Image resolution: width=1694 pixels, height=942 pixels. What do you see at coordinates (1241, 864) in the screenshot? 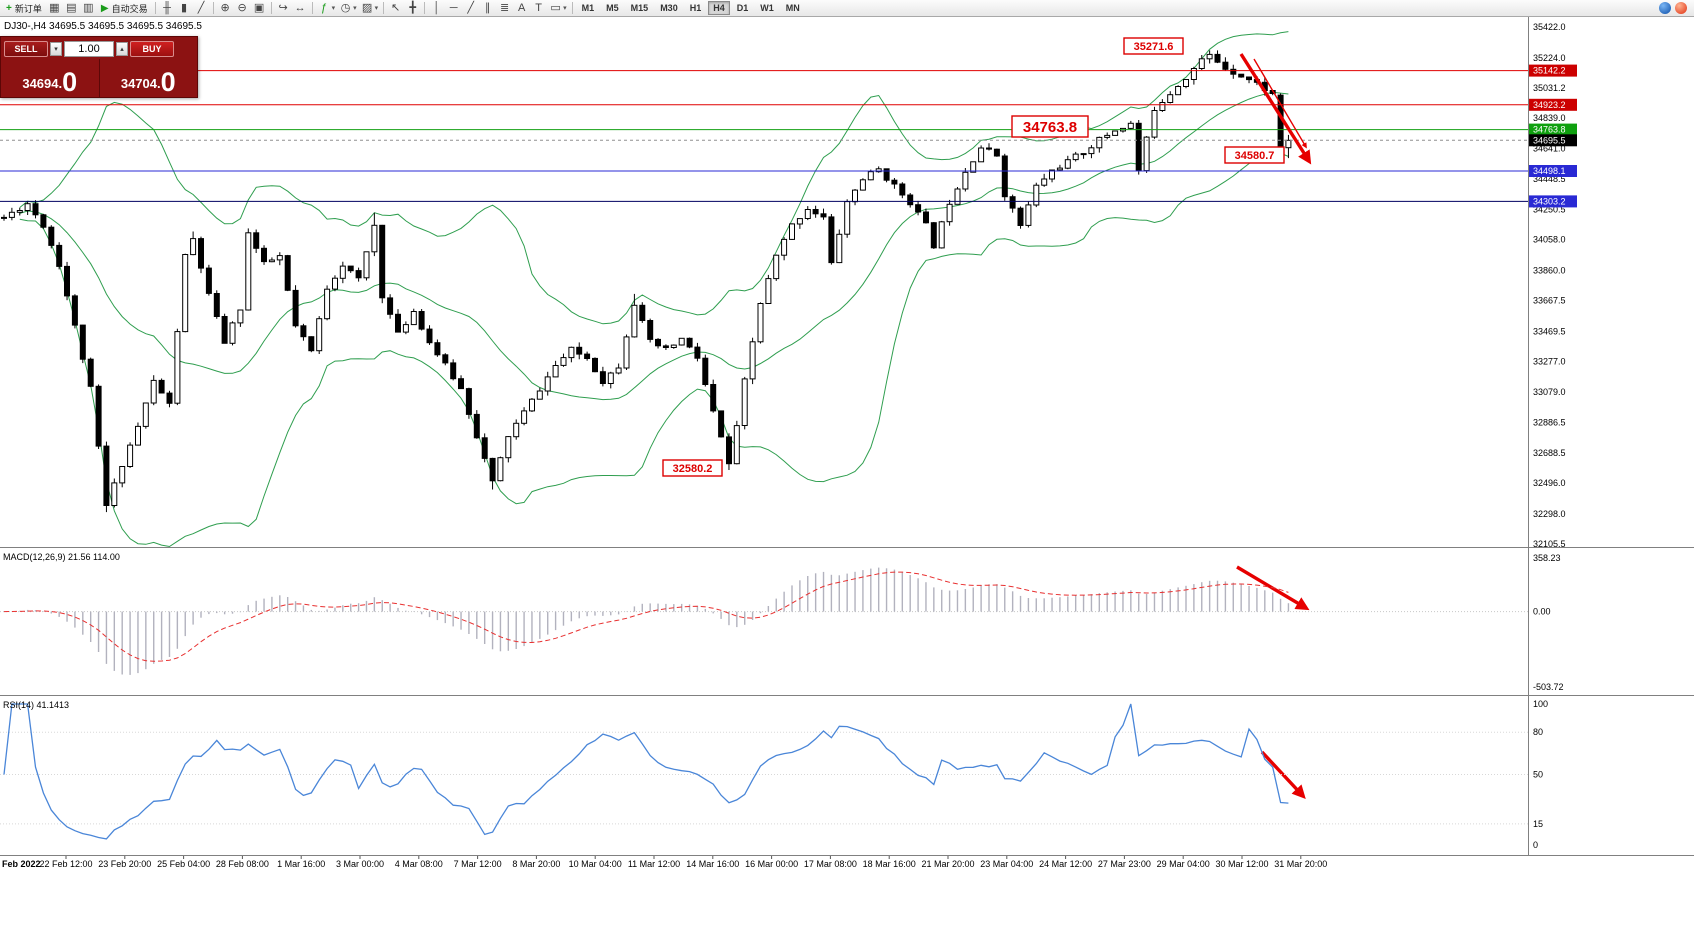
I see `svg-text: 30 Mar 12:00` at bounding box center [1241, 864].